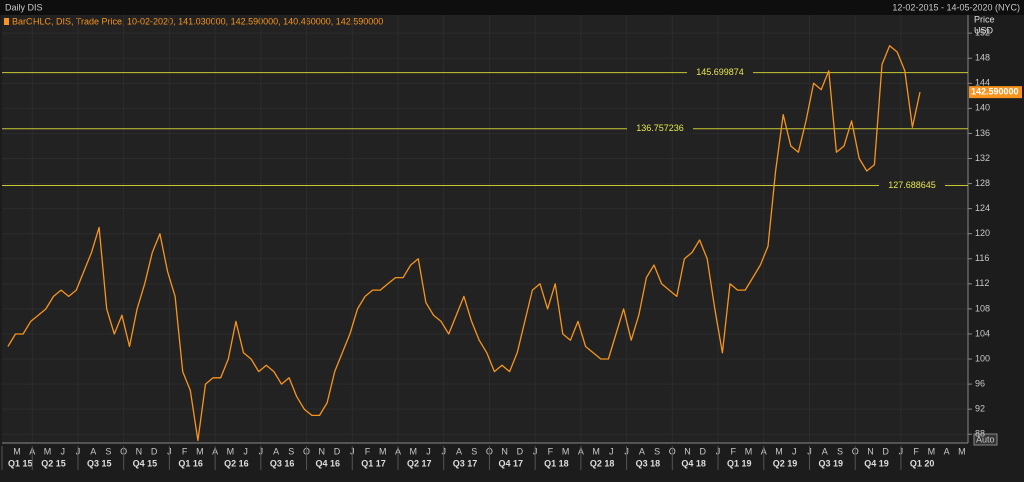  What do you see at coordinates (956, 7) in the screenshot?
I see `date-range: 12-02-2015 - 14-05-2020 (NYC)` at bounding box center [956, 7].